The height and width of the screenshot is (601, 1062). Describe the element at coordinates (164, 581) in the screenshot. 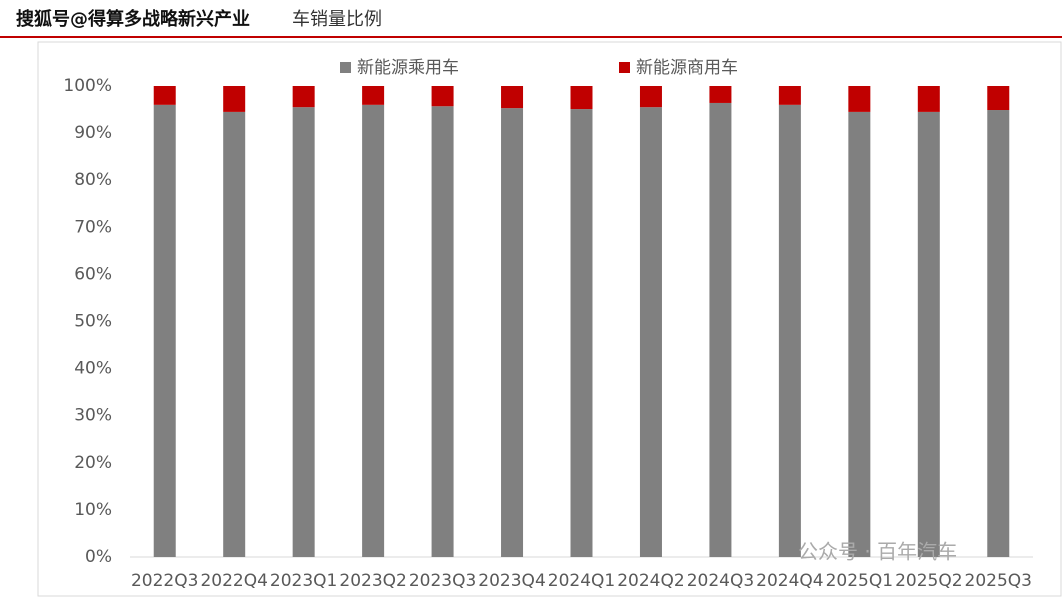

I see `x-tick-label: 2022Q3` at that location.